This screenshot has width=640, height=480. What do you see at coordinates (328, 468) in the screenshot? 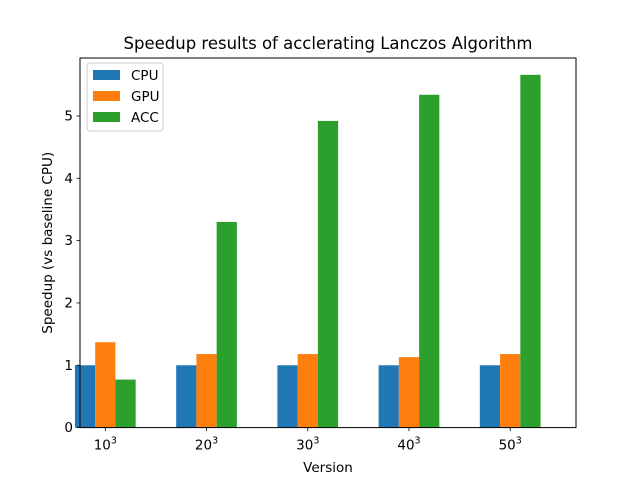
I see `x-axis-label: Version` at bounding box center [328, 468].